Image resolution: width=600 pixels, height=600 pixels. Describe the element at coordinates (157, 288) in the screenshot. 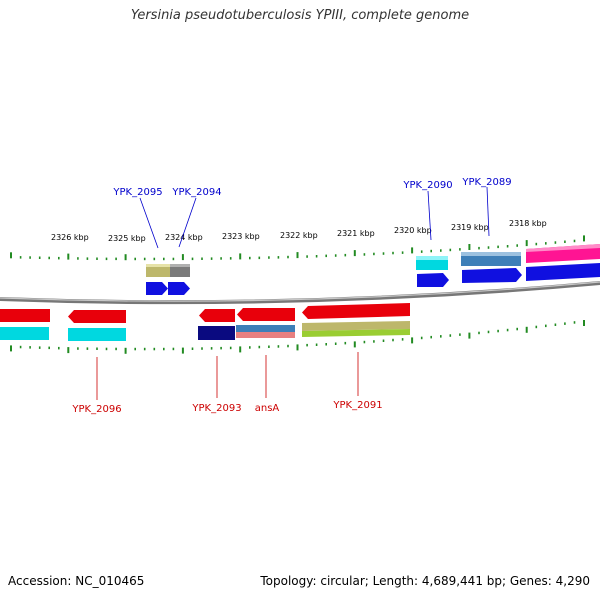

I see `gene-arrow-ypk2095` at that location.